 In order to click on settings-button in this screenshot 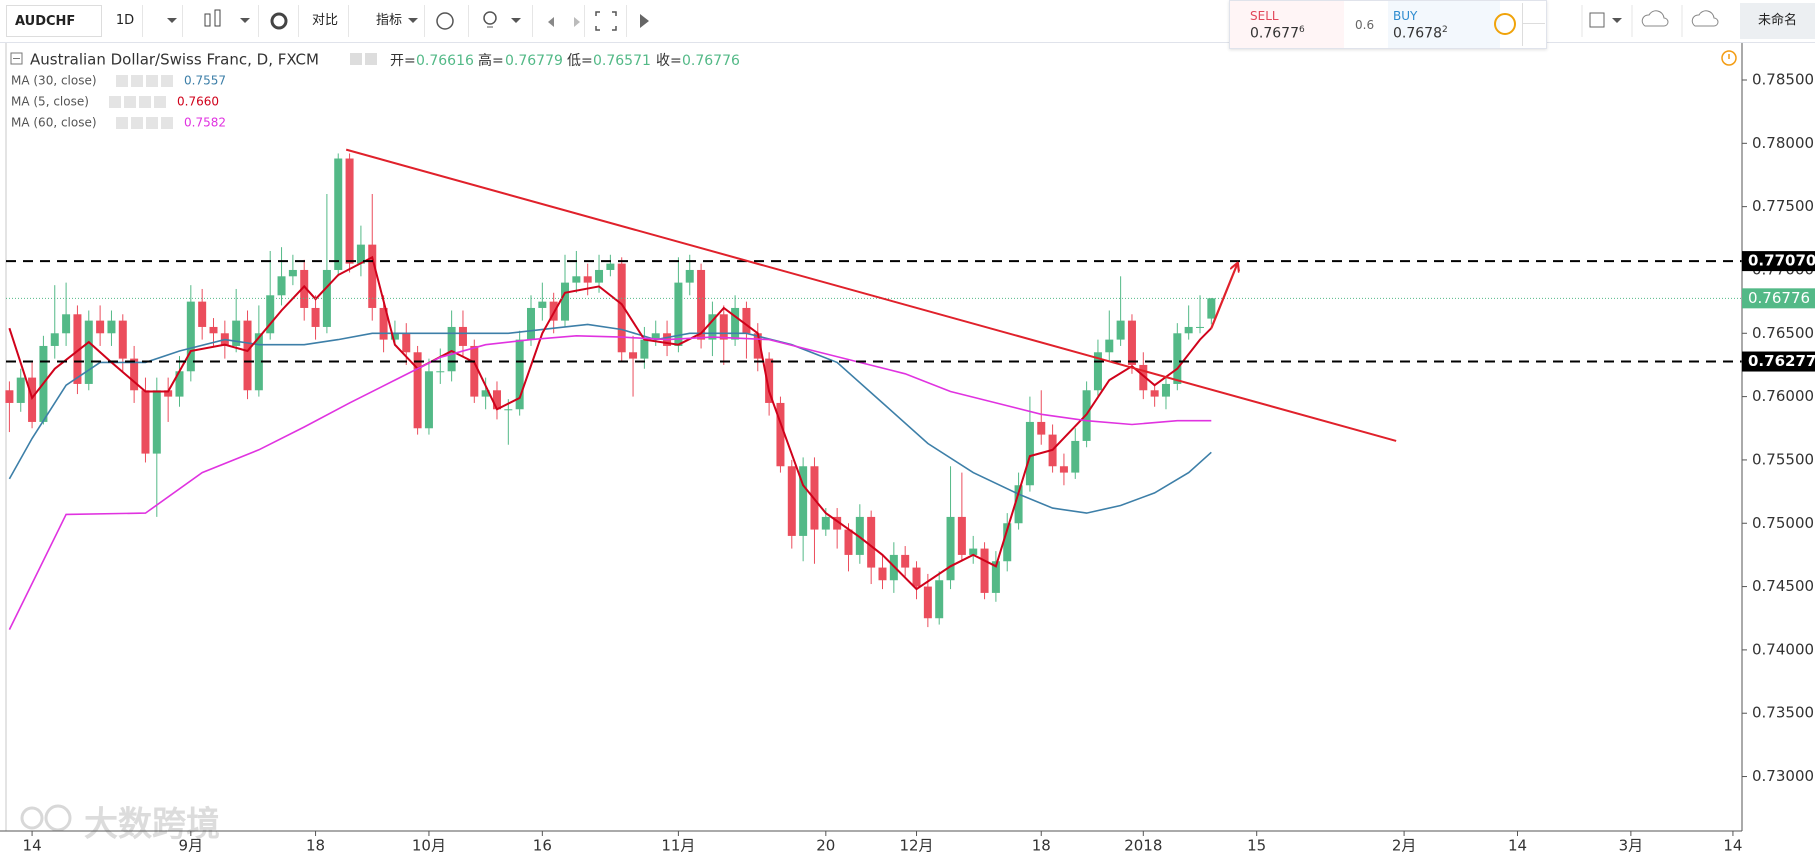, I will do `click(280, 21)`.